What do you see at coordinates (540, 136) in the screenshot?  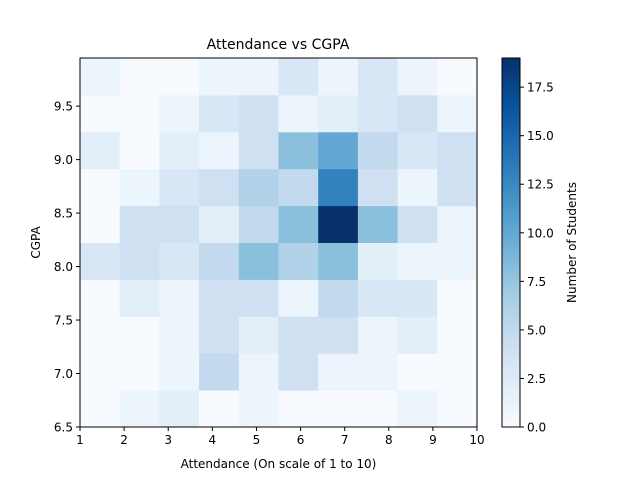 I see `colorbar-tick-label: 15.0` at bounding box center [540, 136].